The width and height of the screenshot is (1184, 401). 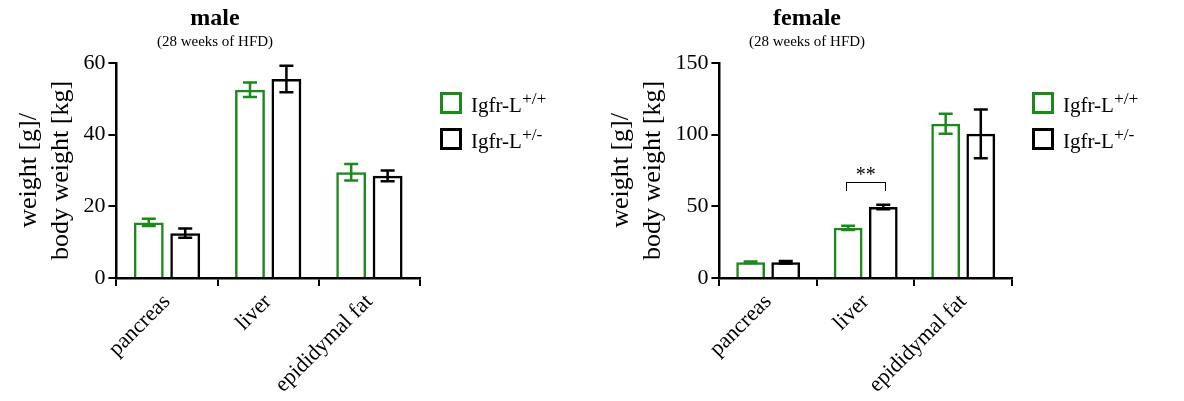 What do you see at coordinates (692, 133) in the screenshot?
I see `y-tick-label: 100` at bounding box center [692, 133].